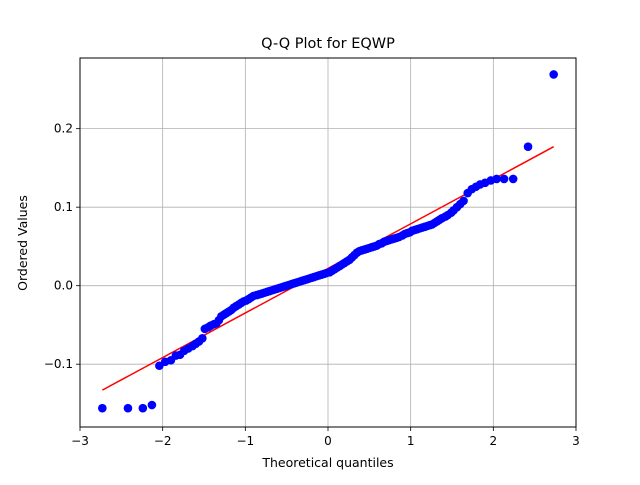  What do you see at coordinates (80, 441) in the screenshot?
I see `x-tick-label: −3` at bounding box center [80, 441].